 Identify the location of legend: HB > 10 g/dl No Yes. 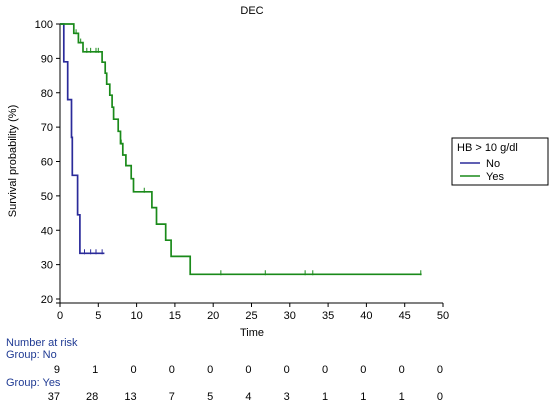
(500, 161).